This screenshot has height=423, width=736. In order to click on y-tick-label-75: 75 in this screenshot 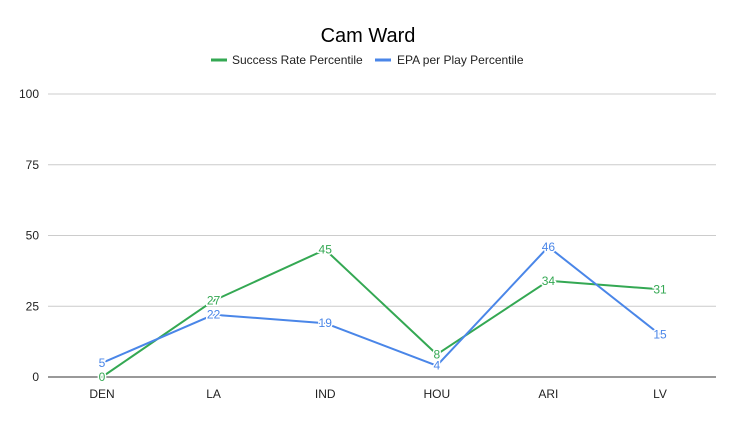, I will do `click(33, 165)`.